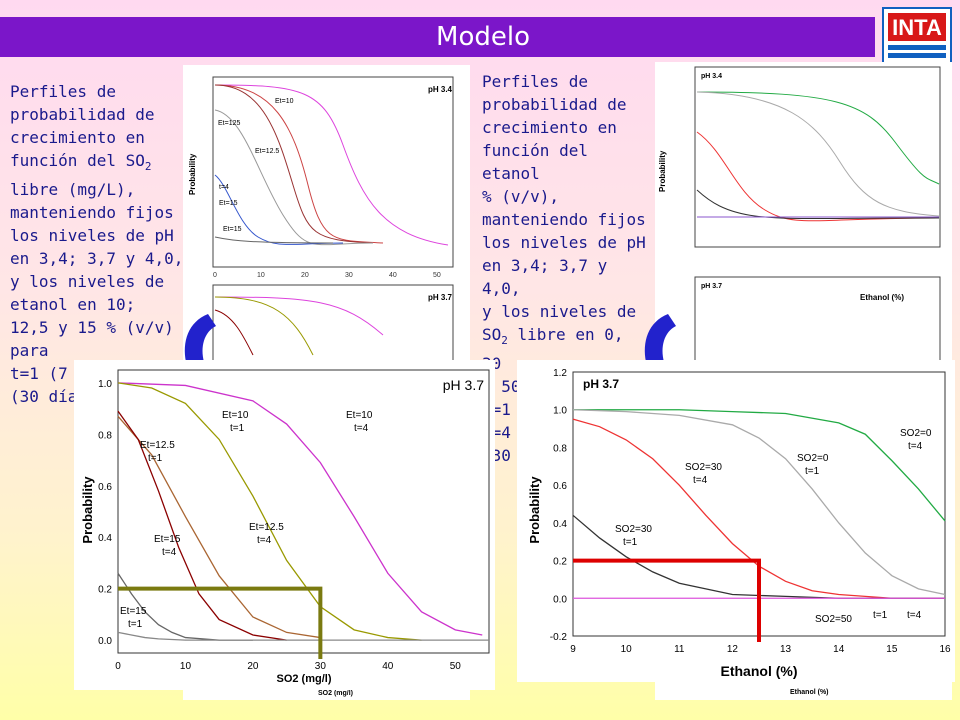 This screenshot has height=720, width=960. What do you see at coordinates (393, 275) in the screenshot?
I see `svg-text: 40` at bounding box center [393, 275].